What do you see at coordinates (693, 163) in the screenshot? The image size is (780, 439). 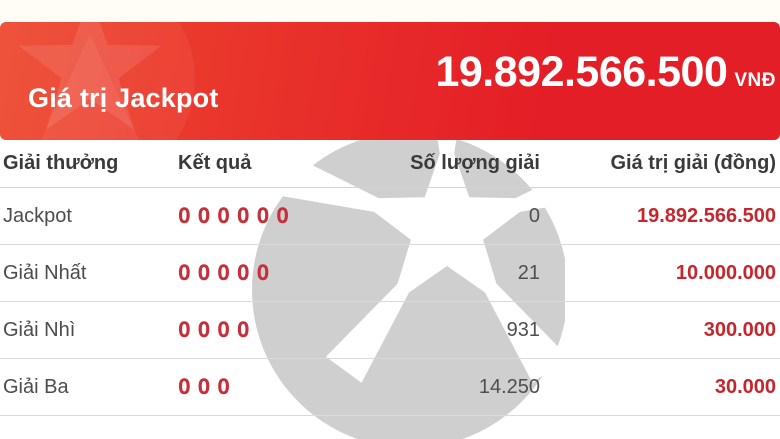 I see `header-value: Giá trị giải (đồng)` at bounding box center [693, 163].